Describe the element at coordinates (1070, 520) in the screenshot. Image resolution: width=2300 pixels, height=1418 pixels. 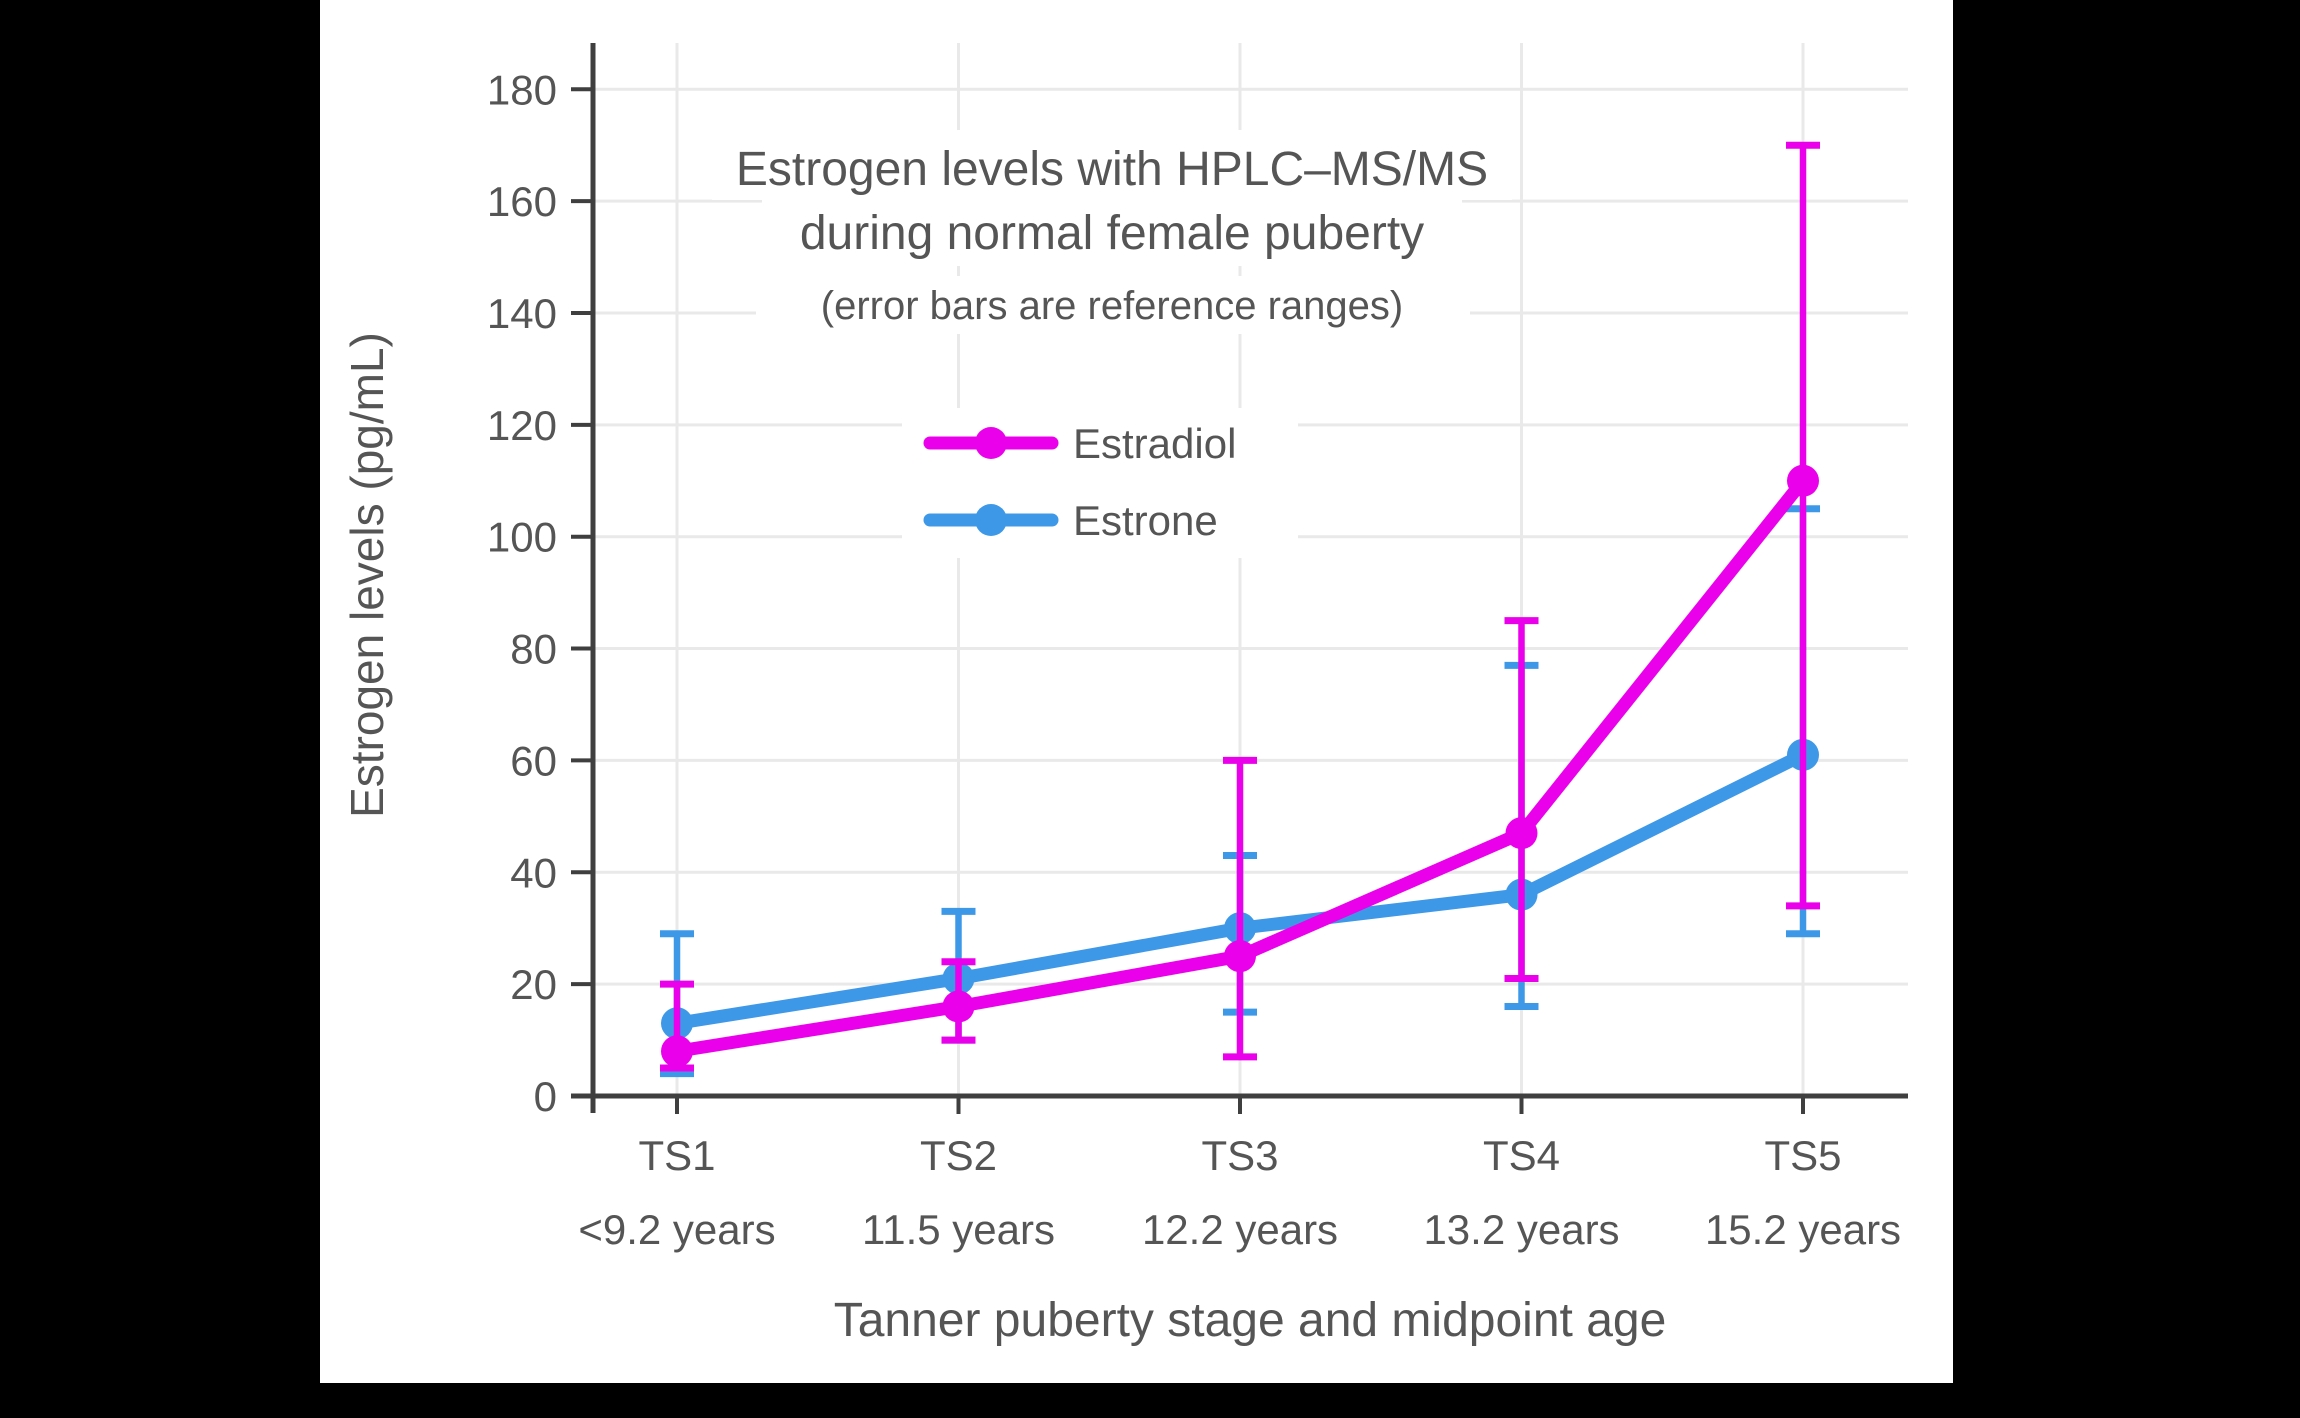
I see `legend-item-estrone: Estrone` at that location.